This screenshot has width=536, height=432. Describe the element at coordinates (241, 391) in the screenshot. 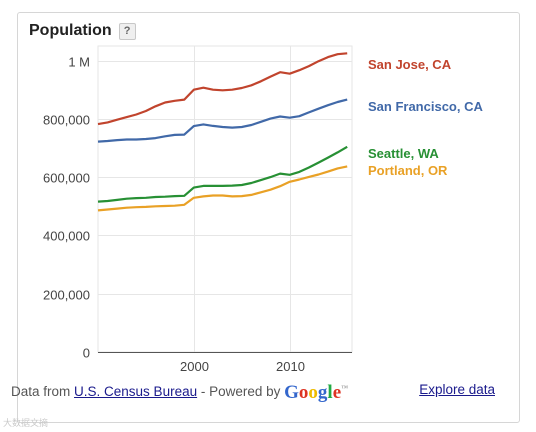

I see `footer-separator: - Powered by` at that location.